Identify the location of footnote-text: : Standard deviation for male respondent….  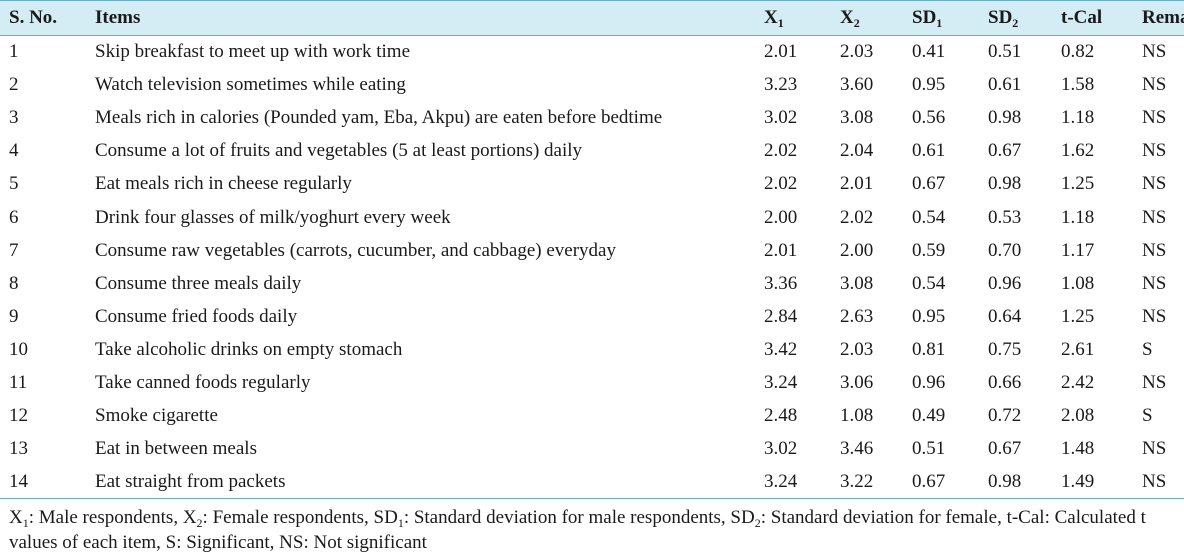
(579, 518).